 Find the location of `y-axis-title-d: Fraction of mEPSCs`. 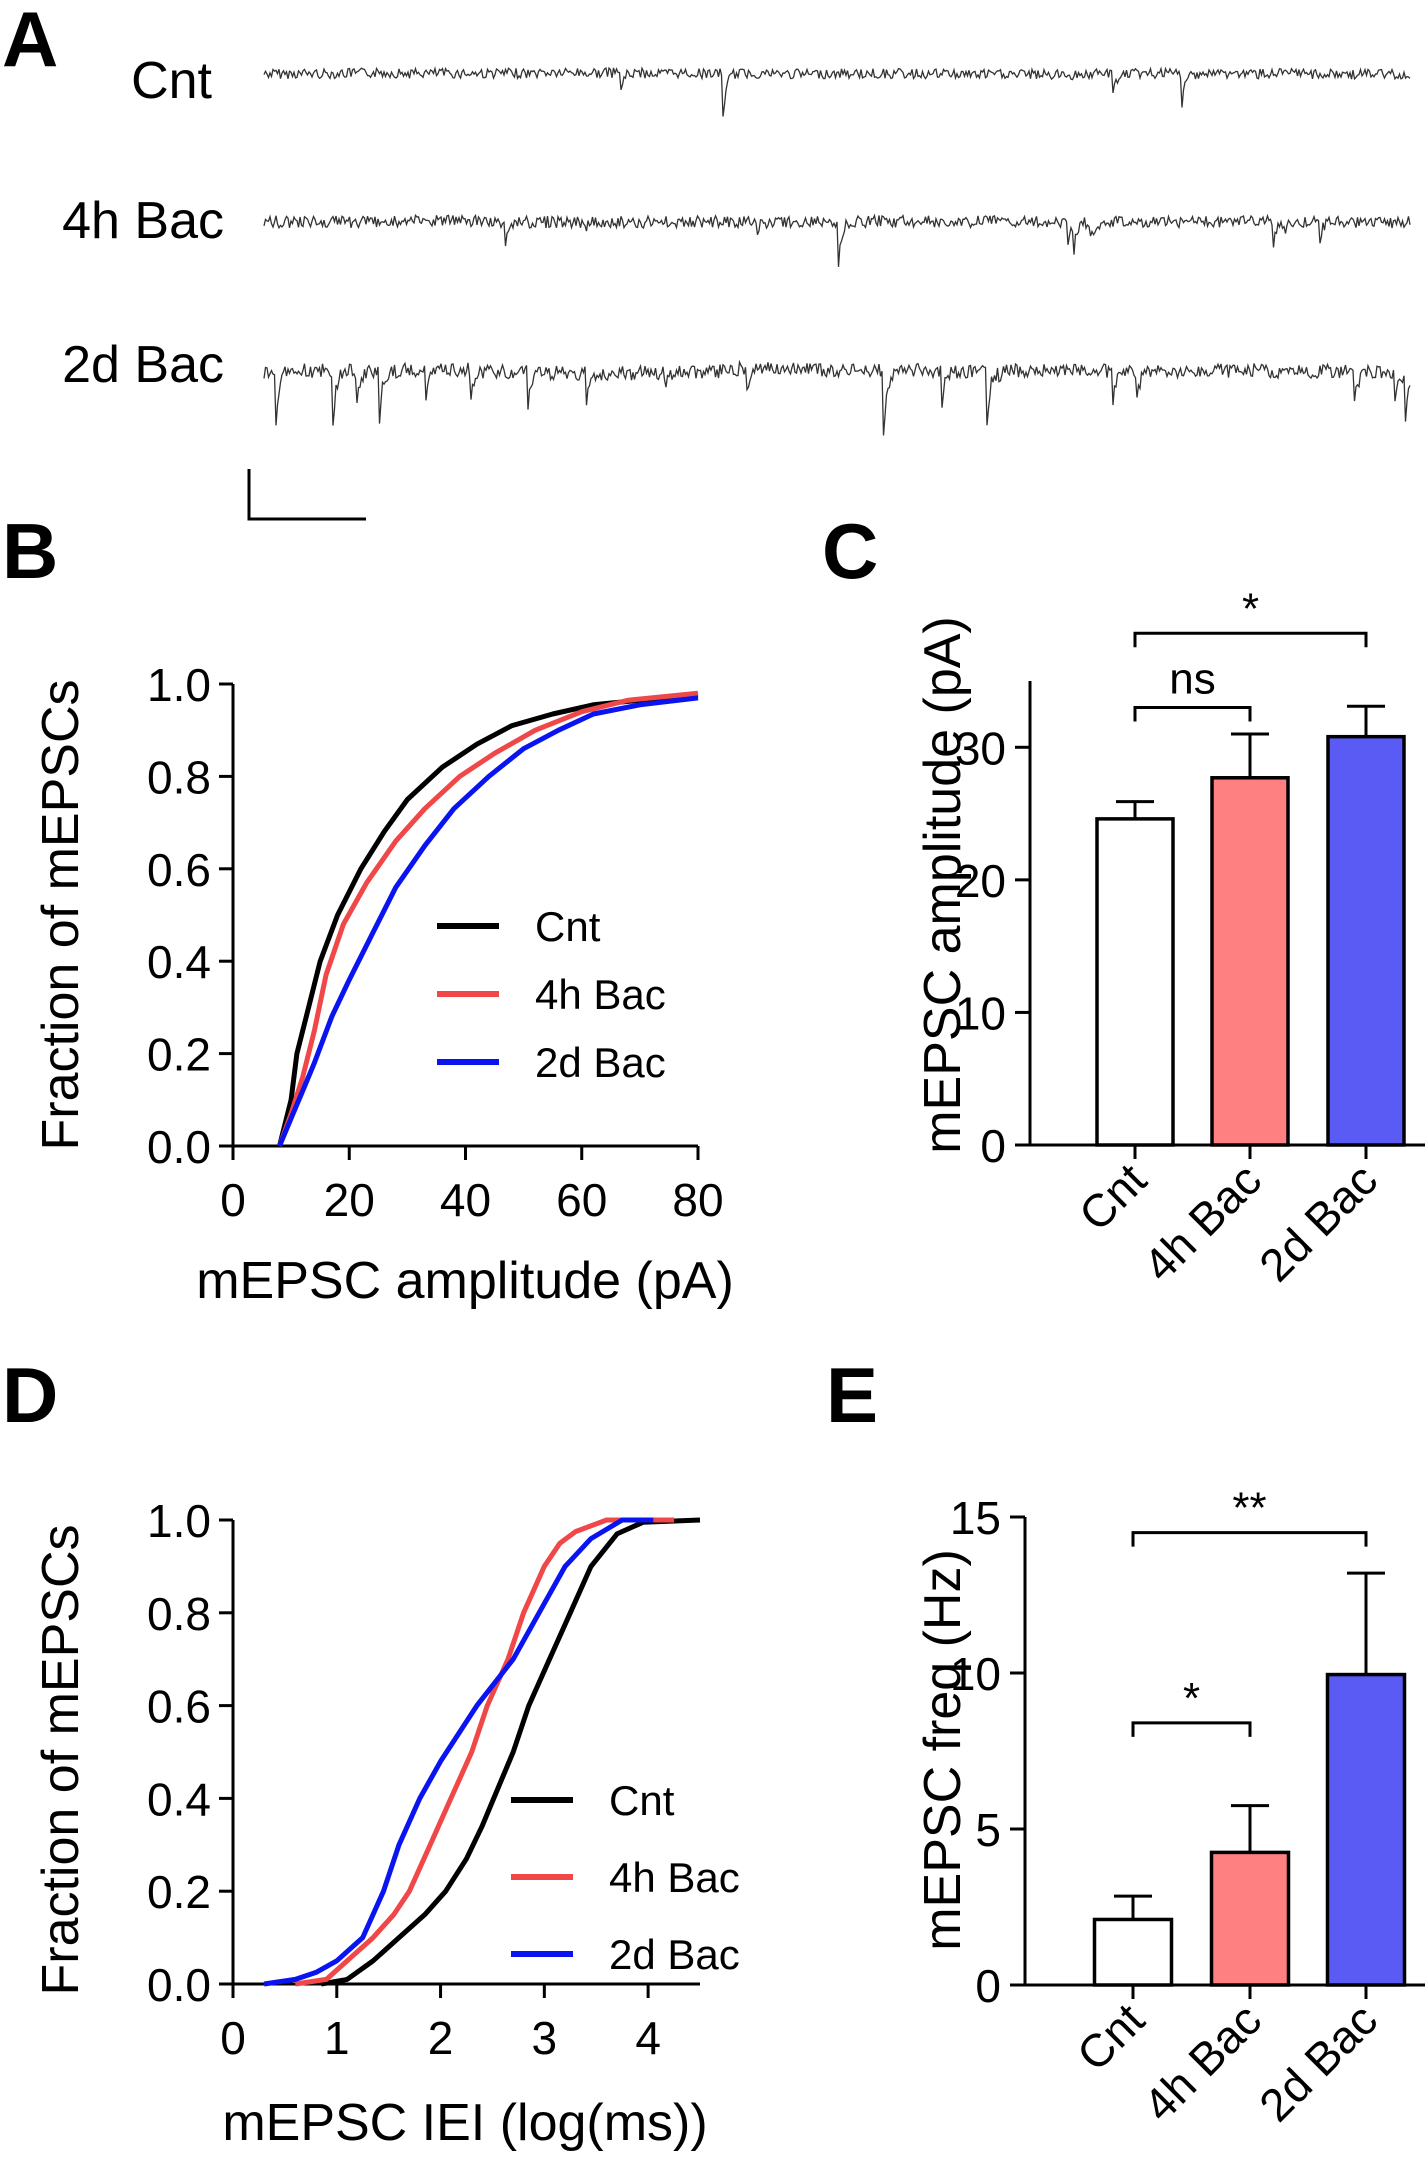

y-axis-title-d: Fraction of mEPSCs is located at coordinates (61, 1759).